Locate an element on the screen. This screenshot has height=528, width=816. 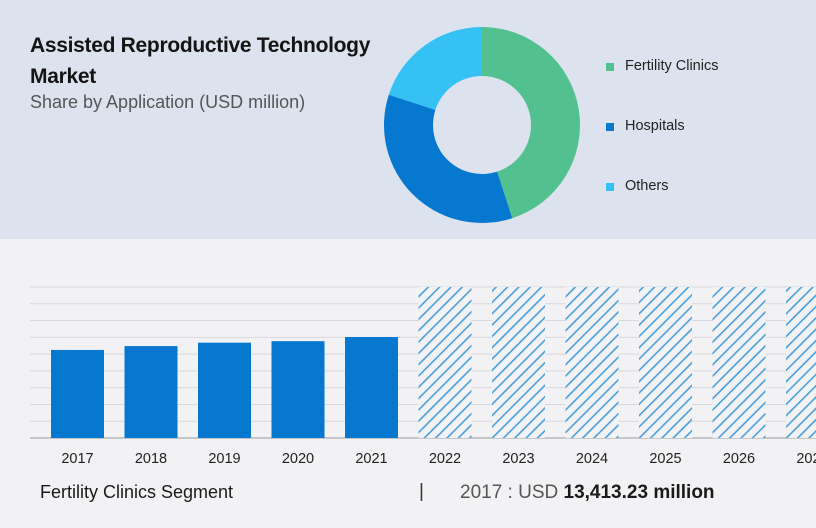
forecast-bar-2024 is located at coordinates (592, 362).